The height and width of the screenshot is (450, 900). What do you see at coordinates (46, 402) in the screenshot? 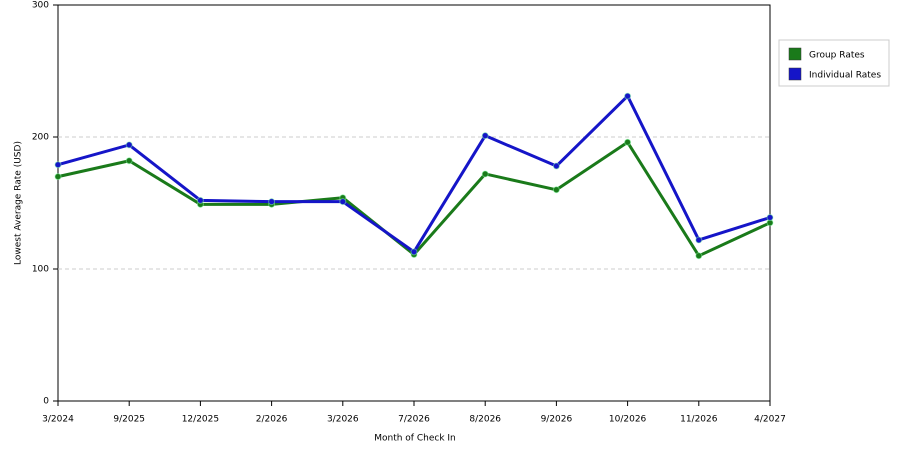
I see `y-tick-label: 0` at bounding box center [46, 402].